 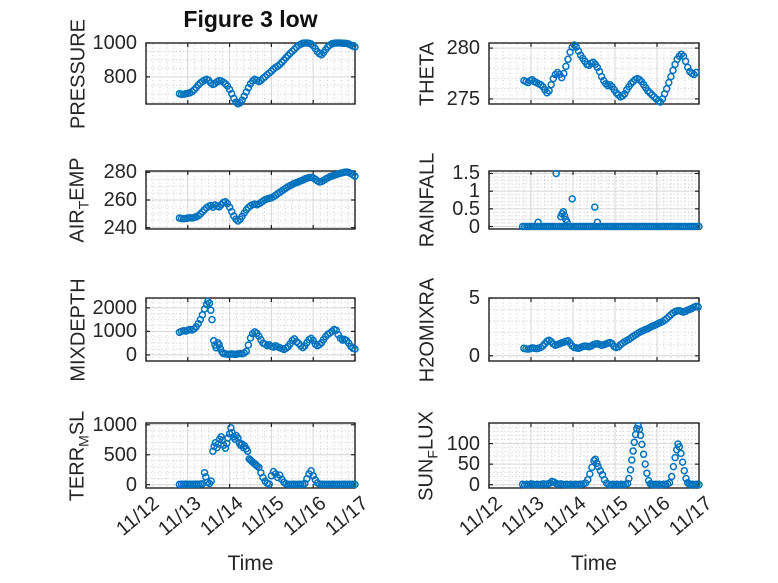 What do you see at coordinates (120, 76) in the screenshot?
I see `y-tick-label: 800` at bounding box center [120, 76].